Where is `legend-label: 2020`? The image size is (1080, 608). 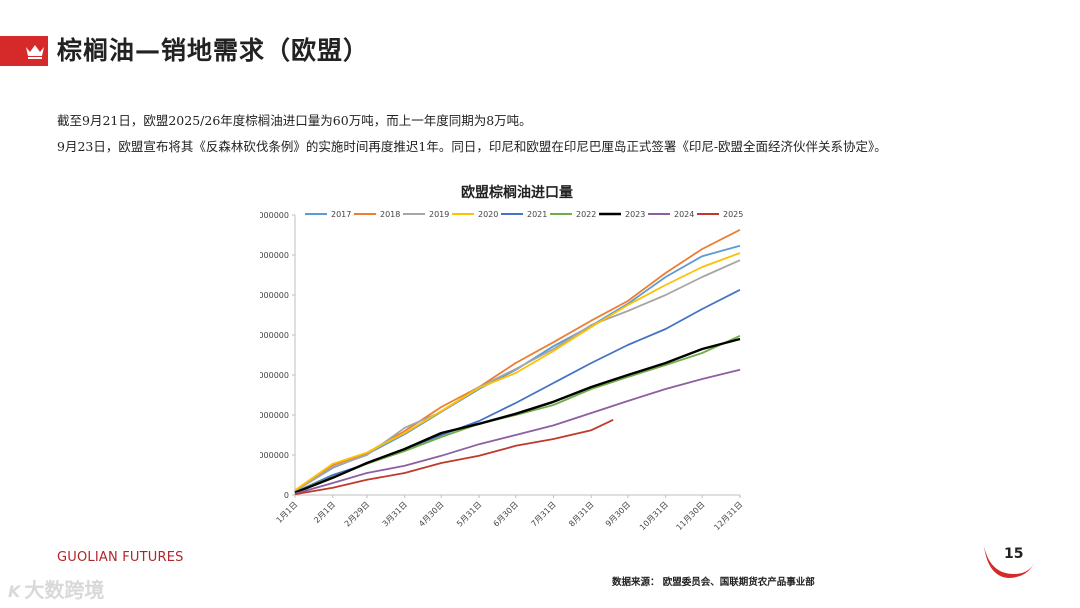
legend-label: 2020 is located at coordinates (488, 214).